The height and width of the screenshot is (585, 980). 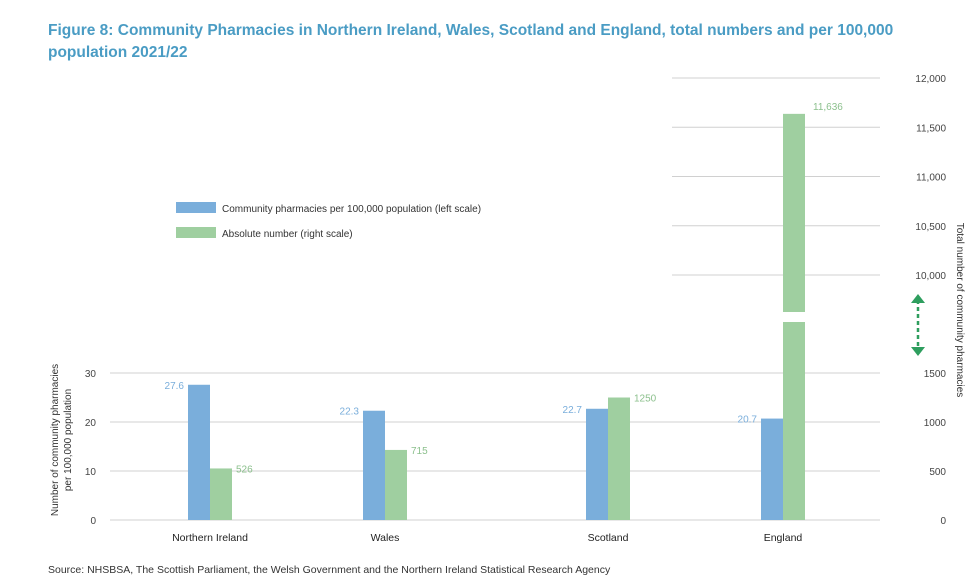 What do you see at coordinates (573, 410) in the screenshot?
I see `data-label: 22.7` at bounding box center [573, 410].